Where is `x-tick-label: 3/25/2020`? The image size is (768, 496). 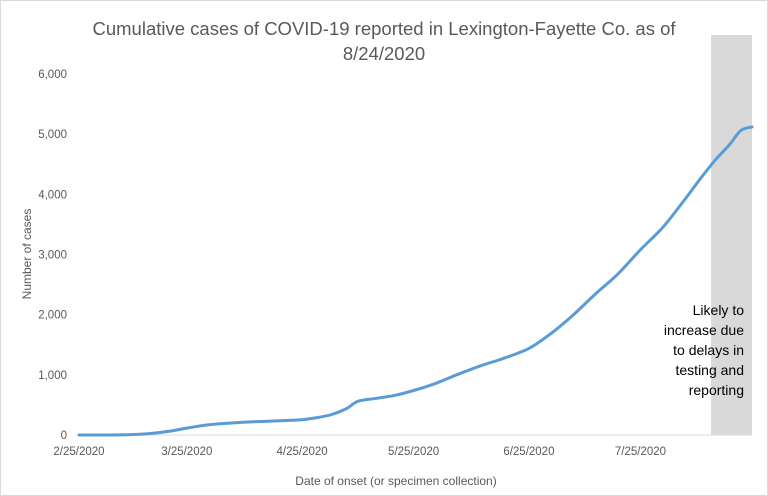 x-tick-label: 3/25/2020 is located at coordinates (186, 452).